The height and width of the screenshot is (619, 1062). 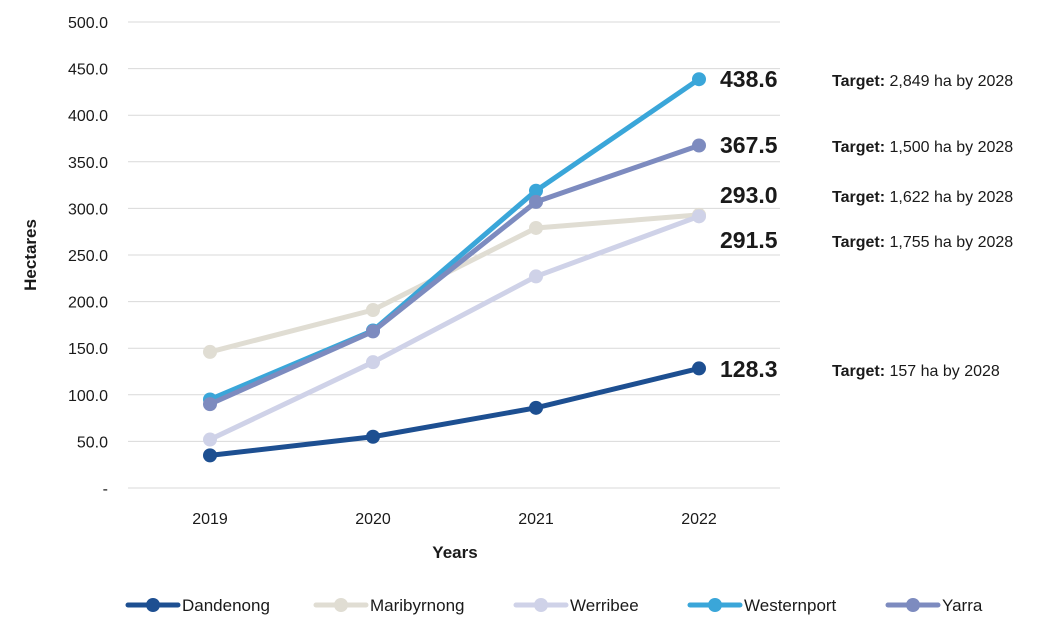 What do you see at coordinates (949, 197) in the screenshot?
I see `target-text: 1,622 ha by 2028` at bounding box center [949, 197].